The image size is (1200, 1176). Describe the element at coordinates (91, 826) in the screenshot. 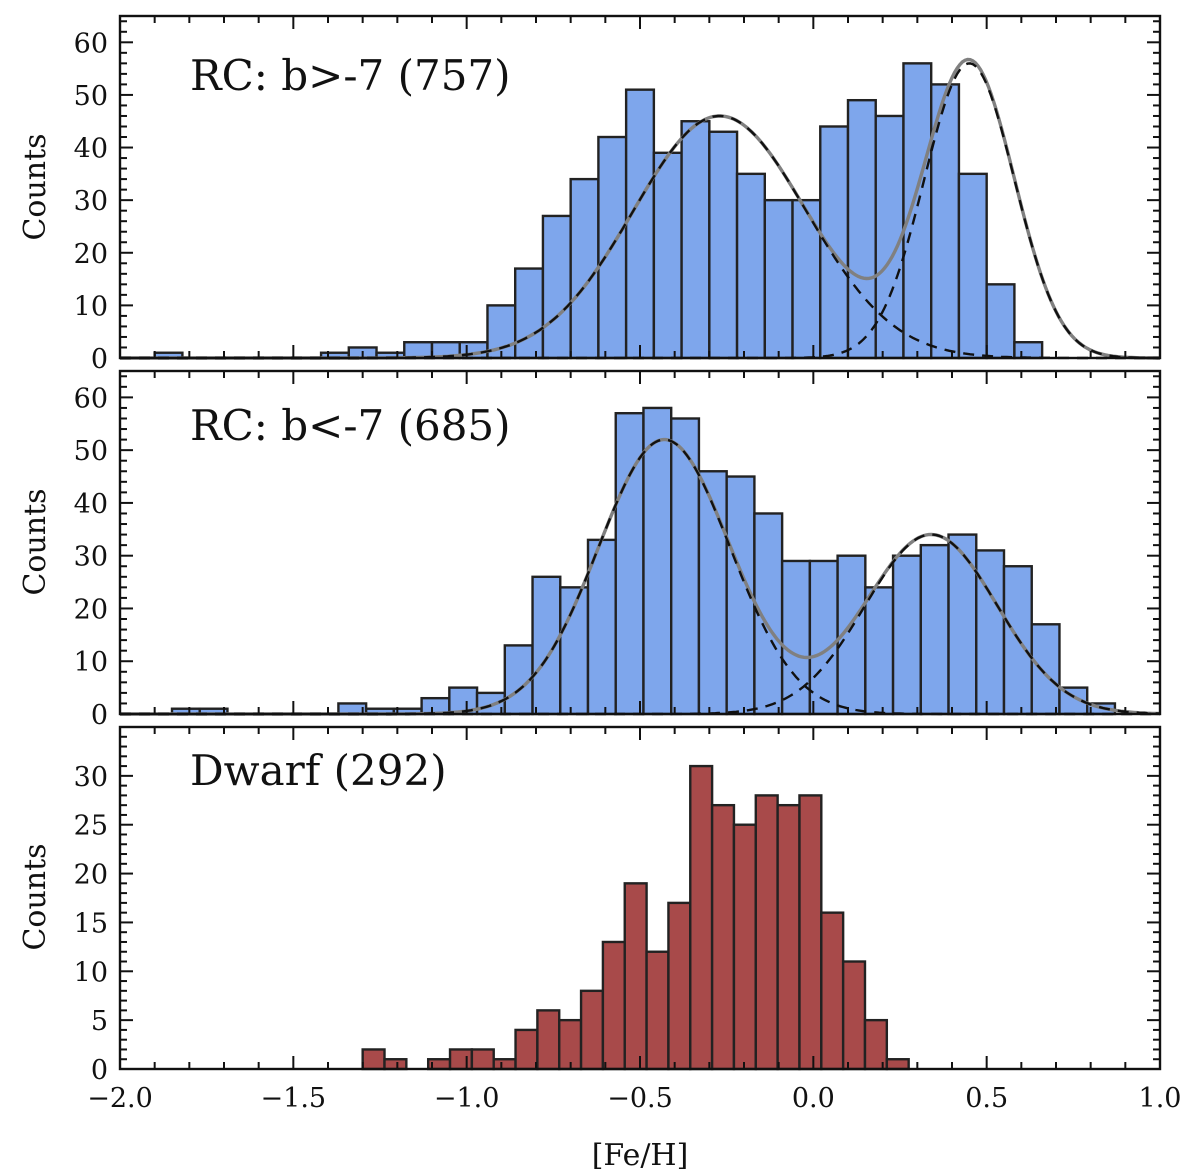

I see `y-tick-label: 25` at that location.